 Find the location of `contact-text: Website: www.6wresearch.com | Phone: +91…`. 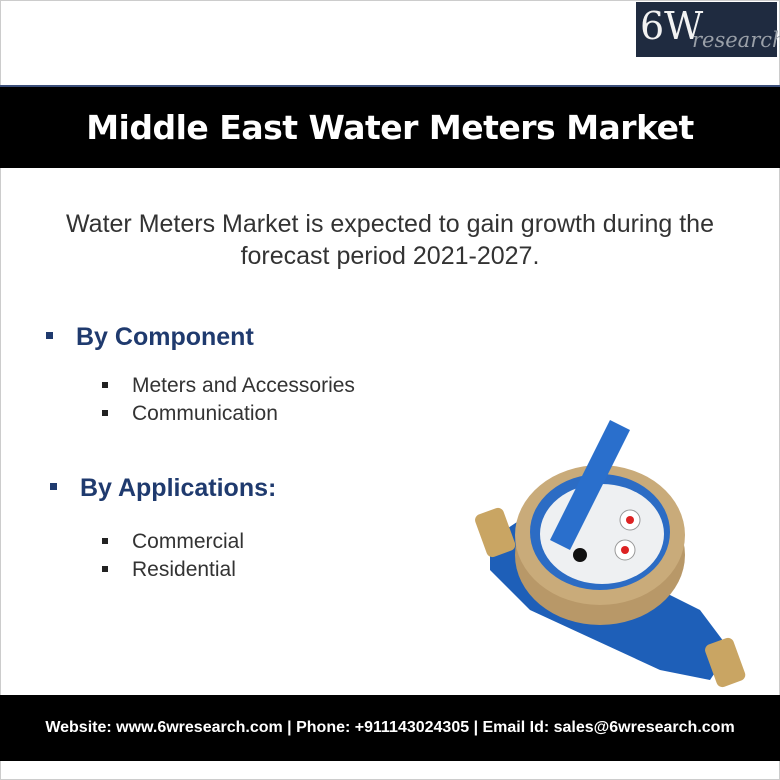

contact-text: Website: www.6wresearch.com | Phone: +91… is located at coordinates (390, 727).